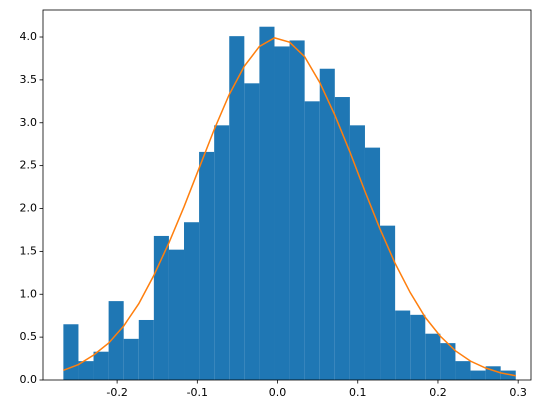 This screenshot has width=547, height=413. I want to click on x-tick-label: -0.1, so click(197, 392).